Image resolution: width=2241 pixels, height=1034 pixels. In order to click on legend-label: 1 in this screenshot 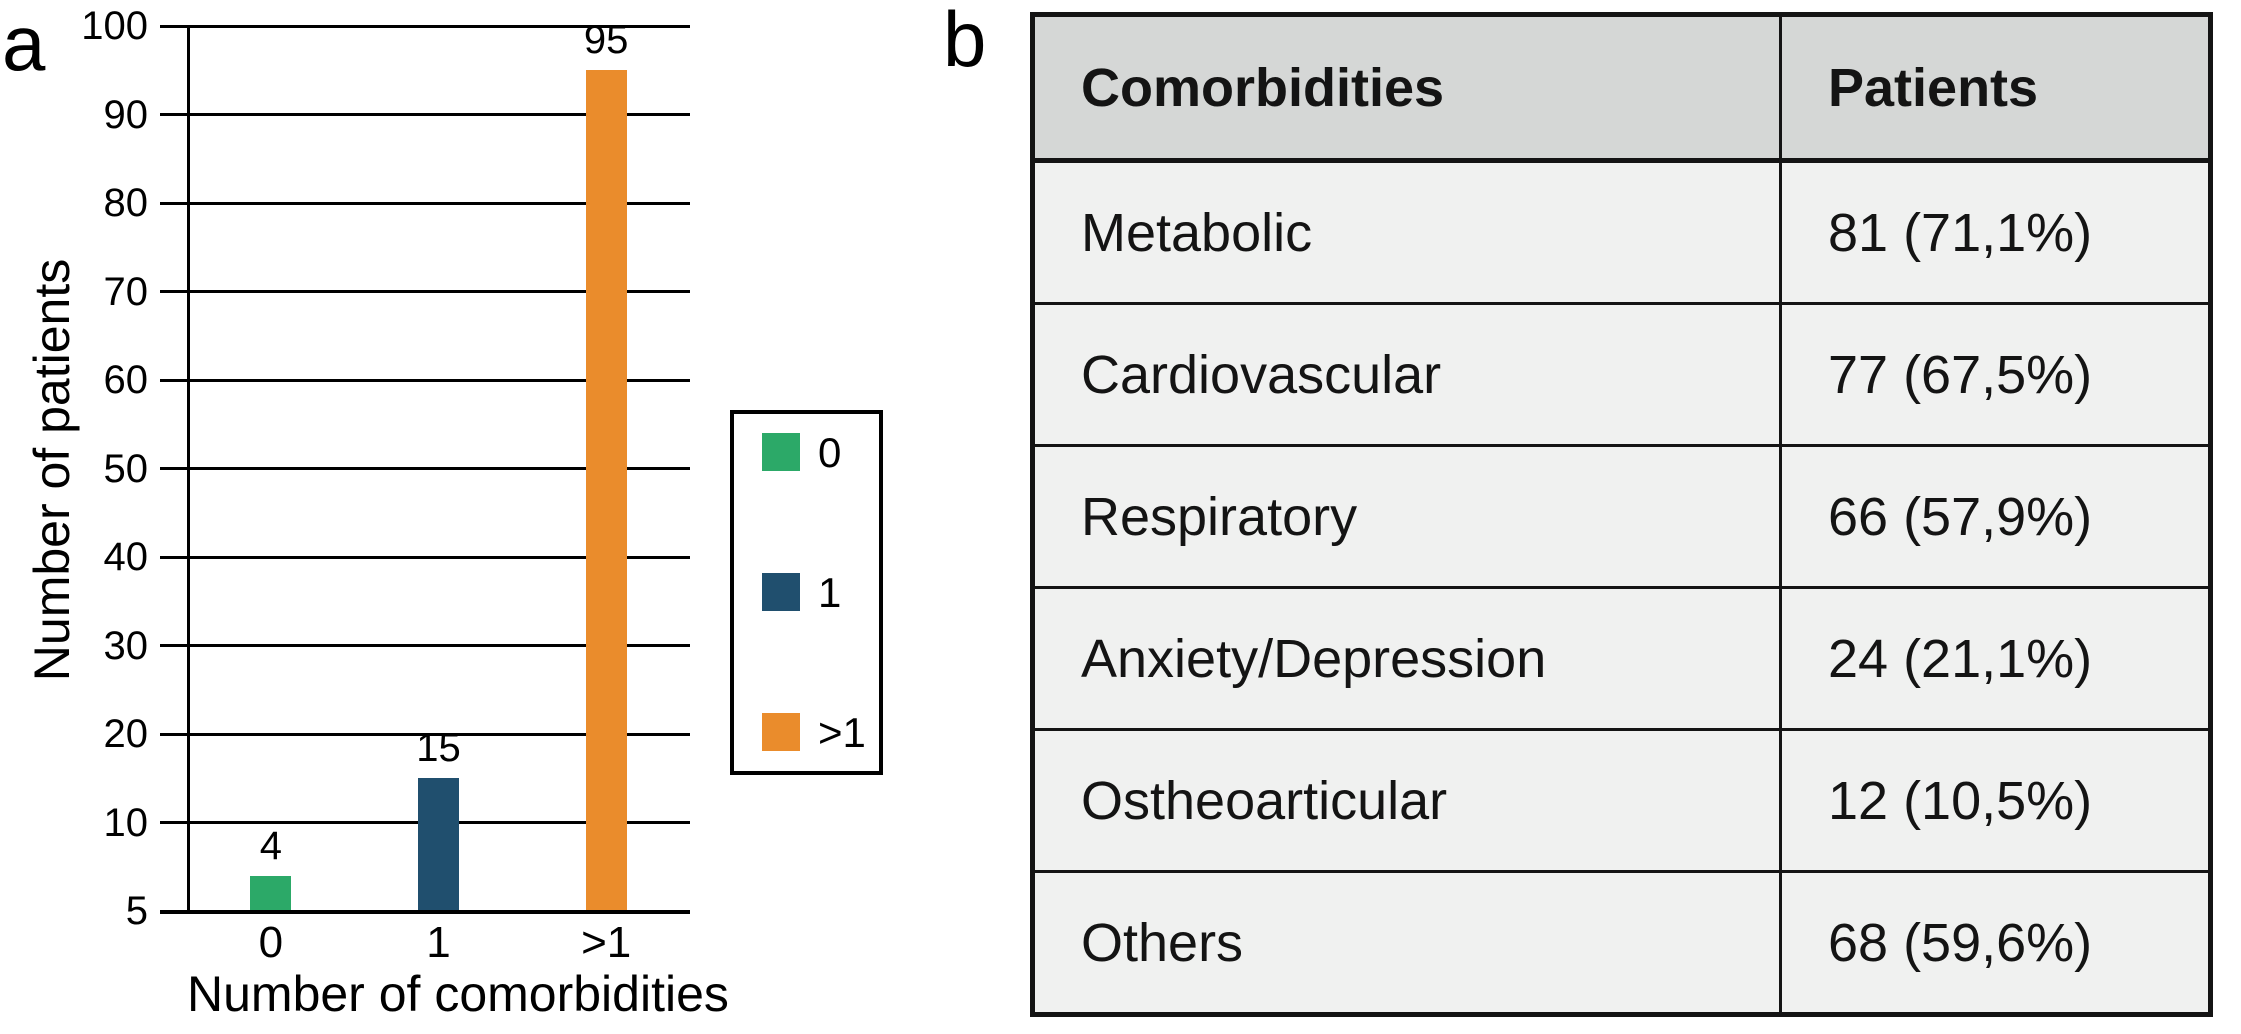, I will do `click(830, 592)`.